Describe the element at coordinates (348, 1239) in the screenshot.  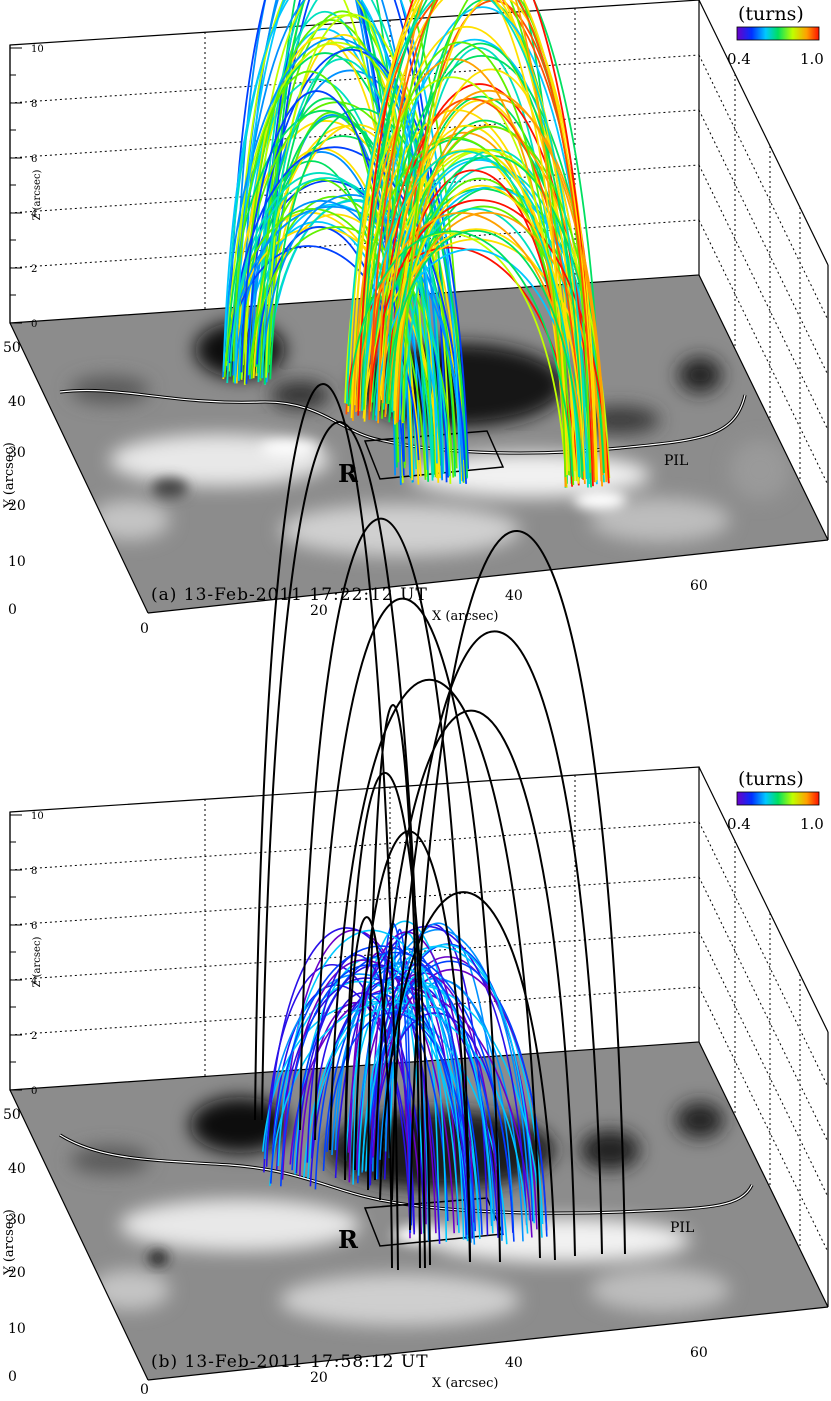
I see `region-r-label: R` at that location.